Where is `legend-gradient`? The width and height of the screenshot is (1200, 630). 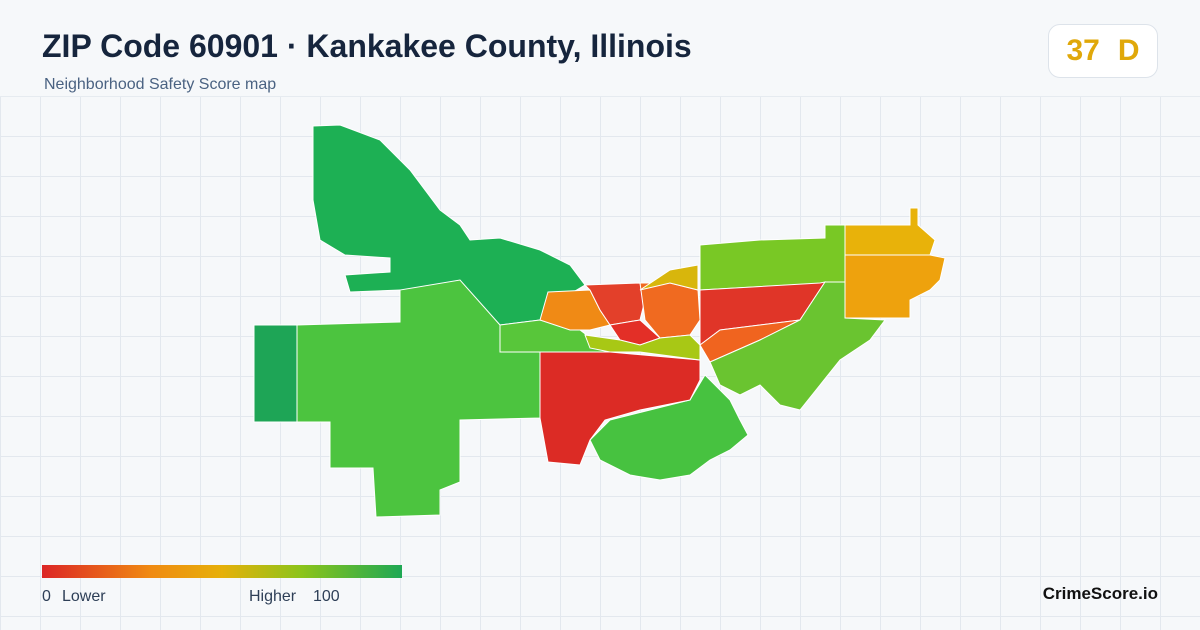
legend-gradient is located at coordinates (222, 571).